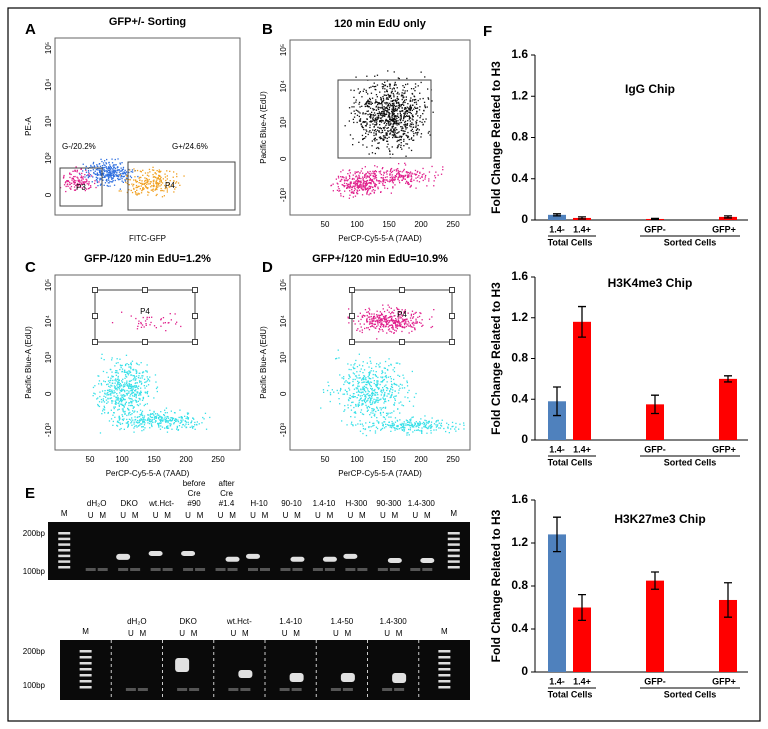  Describe the element at coordinates (724, 681) in the screenshot. I see `x-tick-label: GFP+` at that location.